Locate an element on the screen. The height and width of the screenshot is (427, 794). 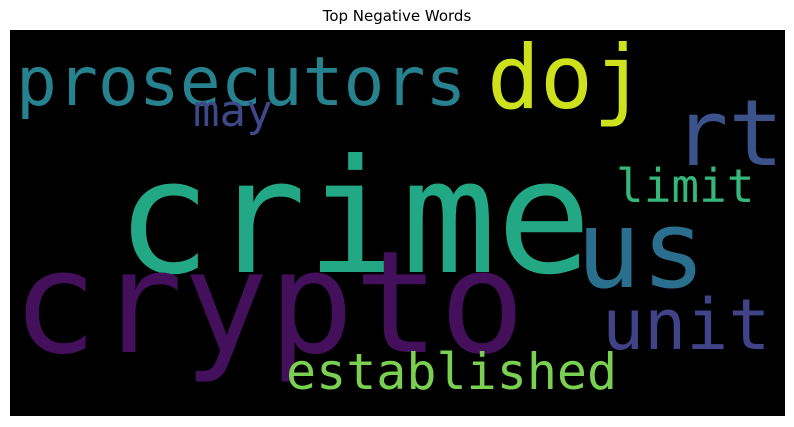
word-may: may is located at coordinates (232, 111).